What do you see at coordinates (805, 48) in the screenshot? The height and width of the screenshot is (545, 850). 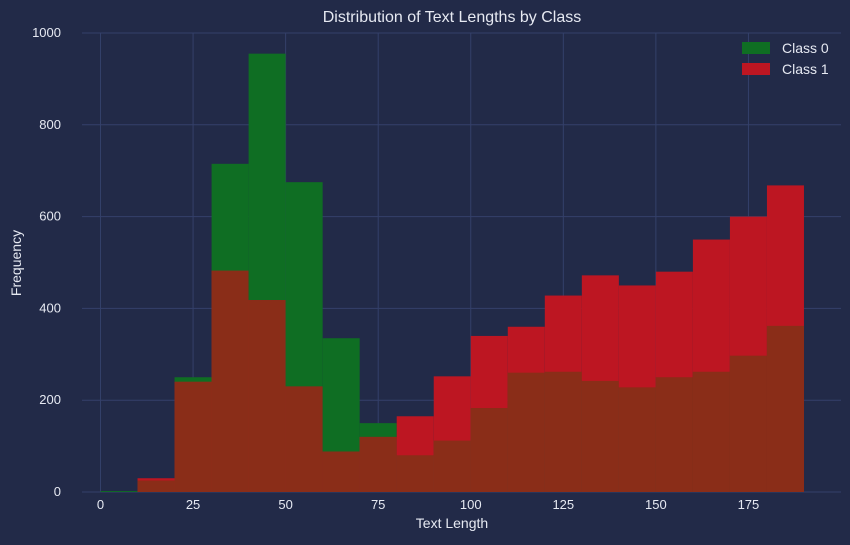 I see `legend-label: Class 0` at bounding box center [805, 48].